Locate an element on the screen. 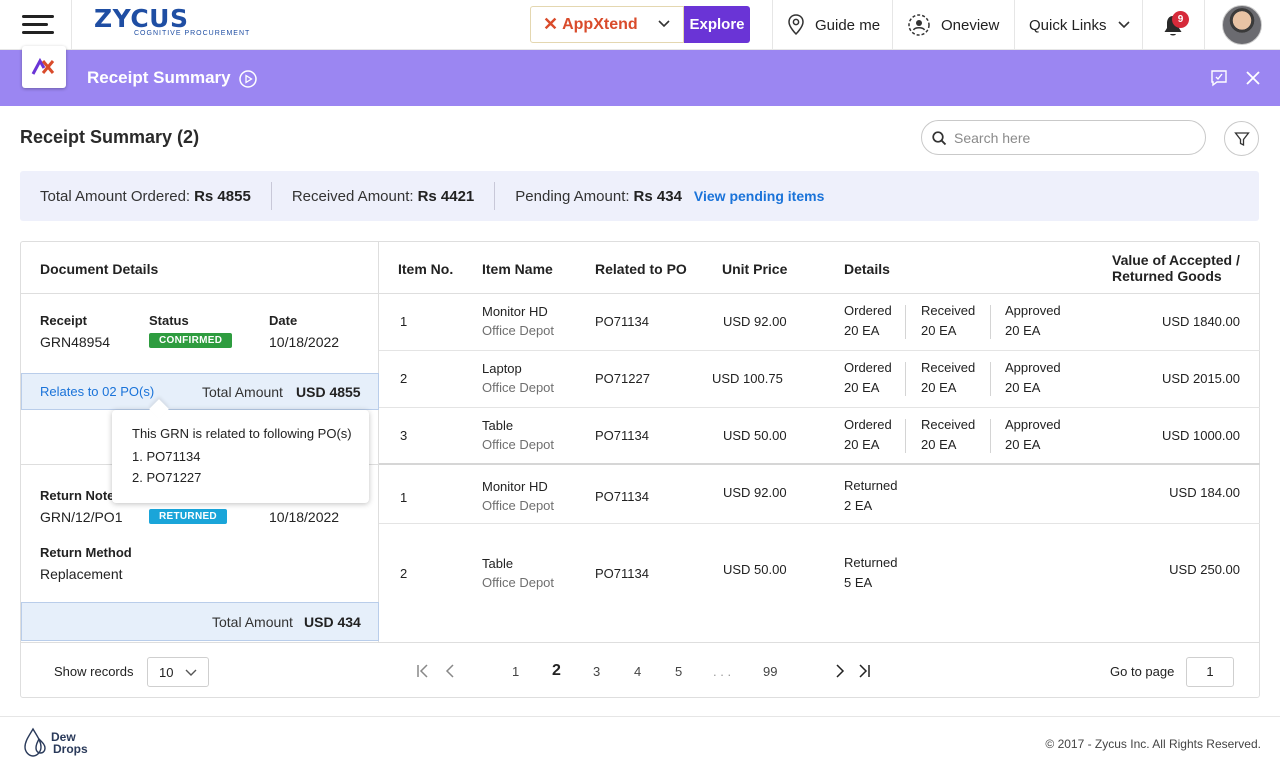 The image size is (1280, 768). row-value: USD 1000.00 is located at coordinates (1200, 435).